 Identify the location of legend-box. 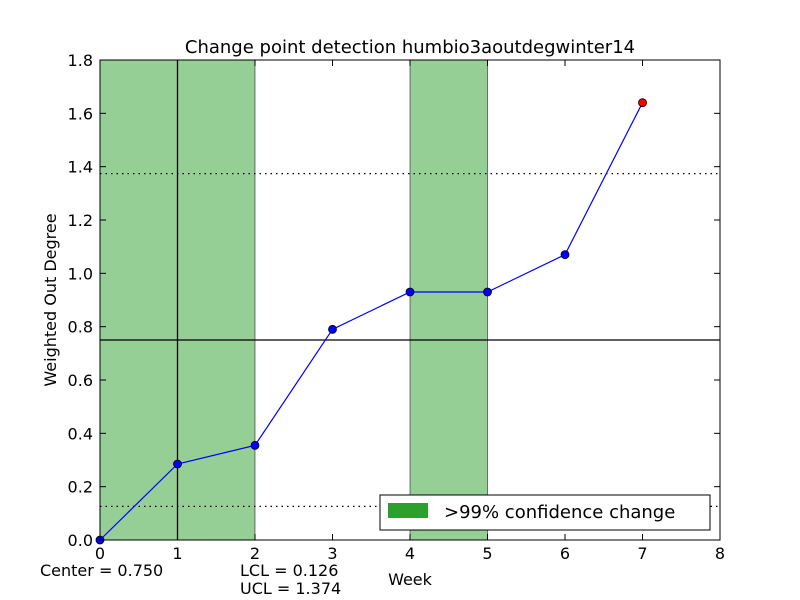
(545, 512).